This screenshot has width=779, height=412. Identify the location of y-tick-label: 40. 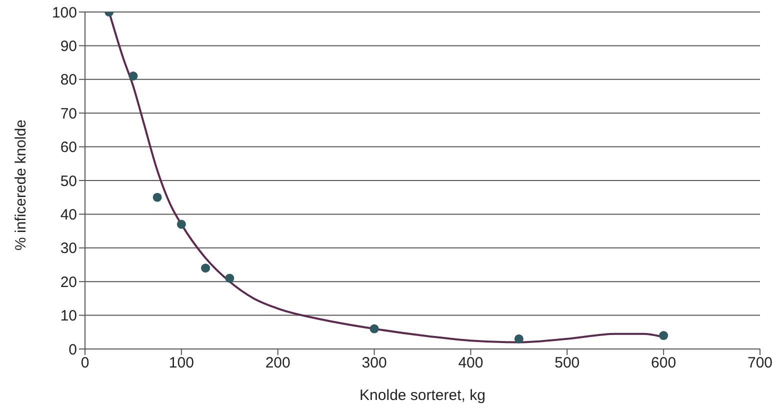
(68, 215).